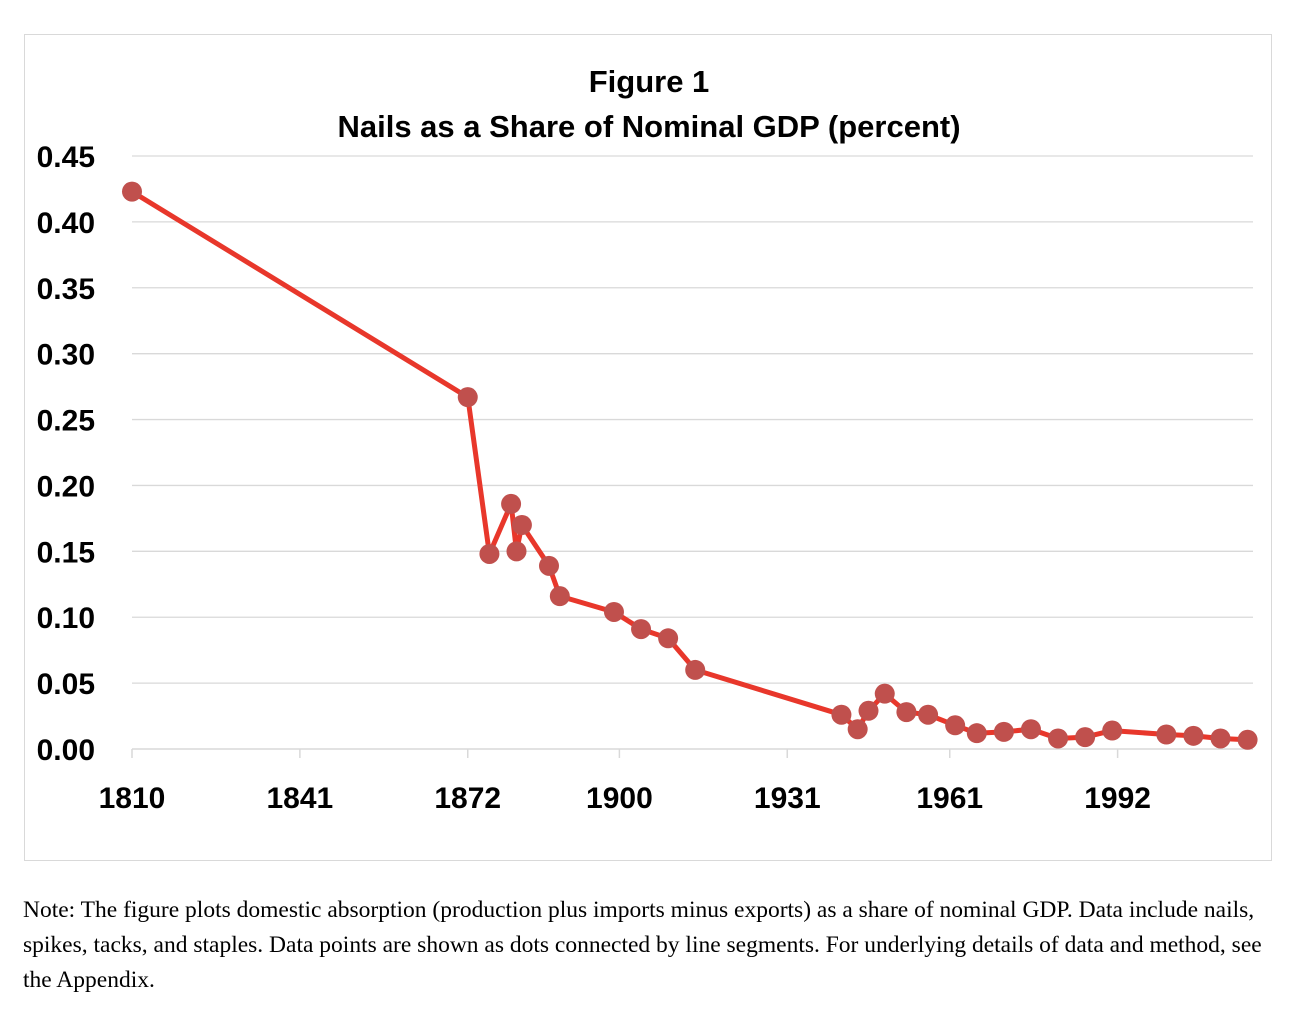 This screenshot has width=1302, height=1032. I want to click on x-axis, so click(692, 753).